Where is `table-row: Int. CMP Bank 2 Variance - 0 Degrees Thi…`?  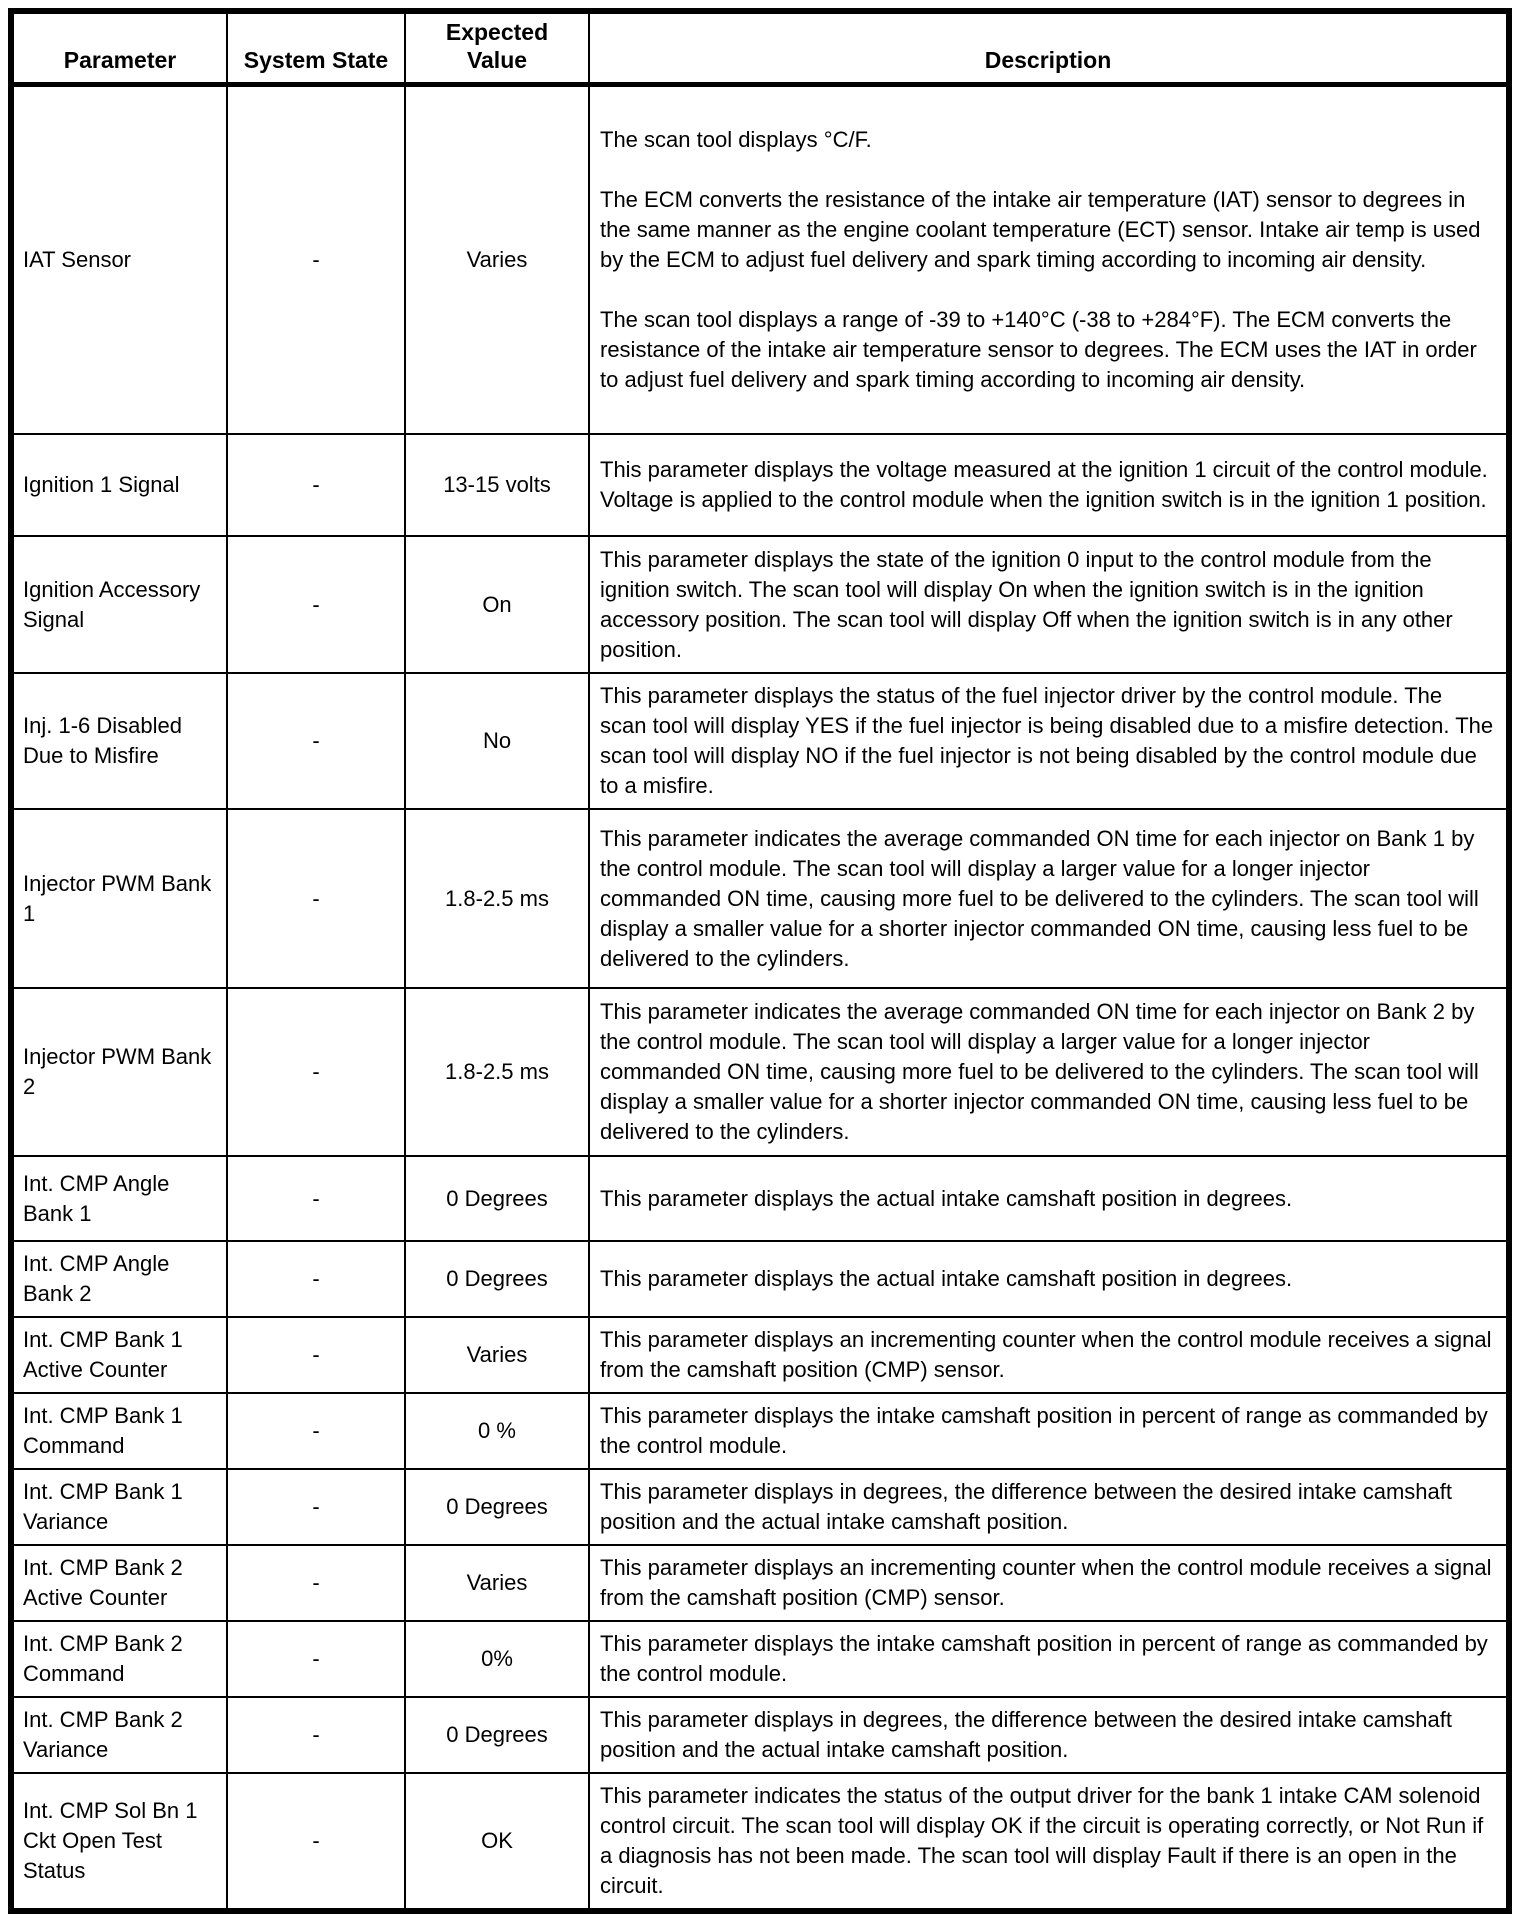
table-row: Int. CMP Bank 2 Variance - 0 Degrees Thi… is located at coordinates (760, 1736).